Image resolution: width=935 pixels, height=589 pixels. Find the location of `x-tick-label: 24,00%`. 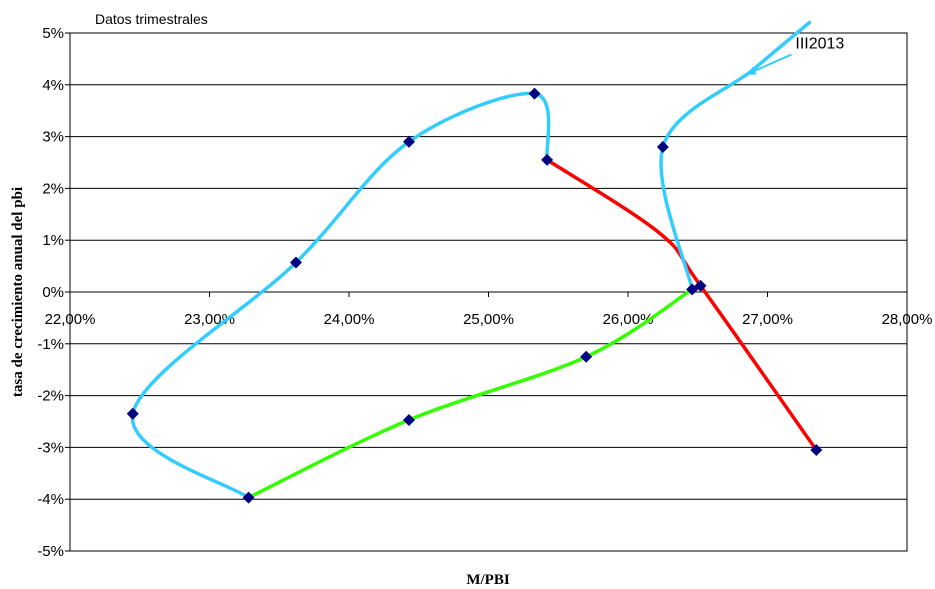

x-tick-label: 24,00% is located at coordinates (349, 319).